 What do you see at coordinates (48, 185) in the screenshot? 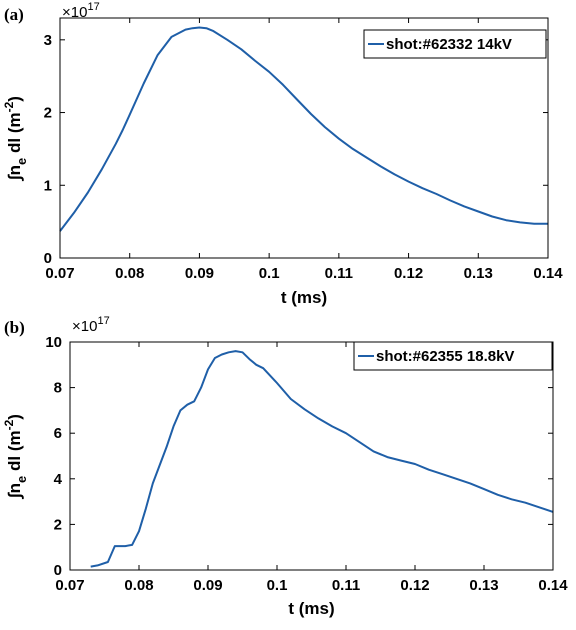
I see `y-tick-label: 1` at bounding box center [48, 185].